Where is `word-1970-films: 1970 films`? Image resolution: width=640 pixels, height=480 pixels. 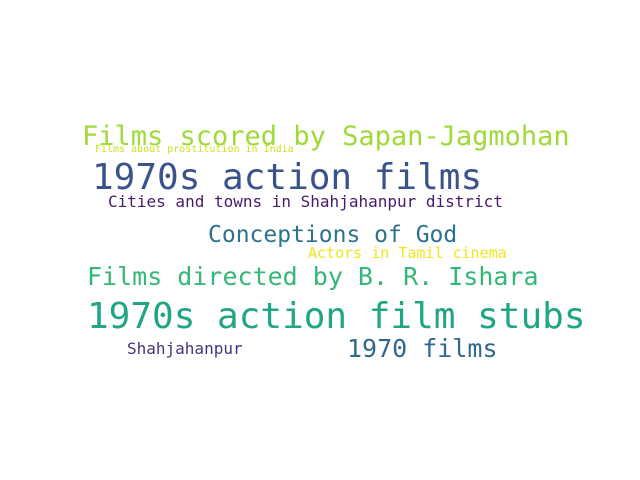
word-1970-films: 1970 films is located at coordinates (422, 348).